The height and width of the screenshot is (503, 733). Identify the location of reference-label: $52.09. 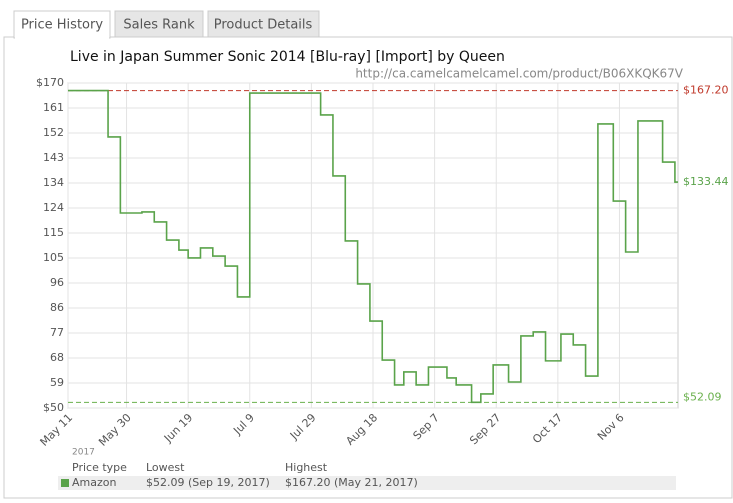
(702, 396).